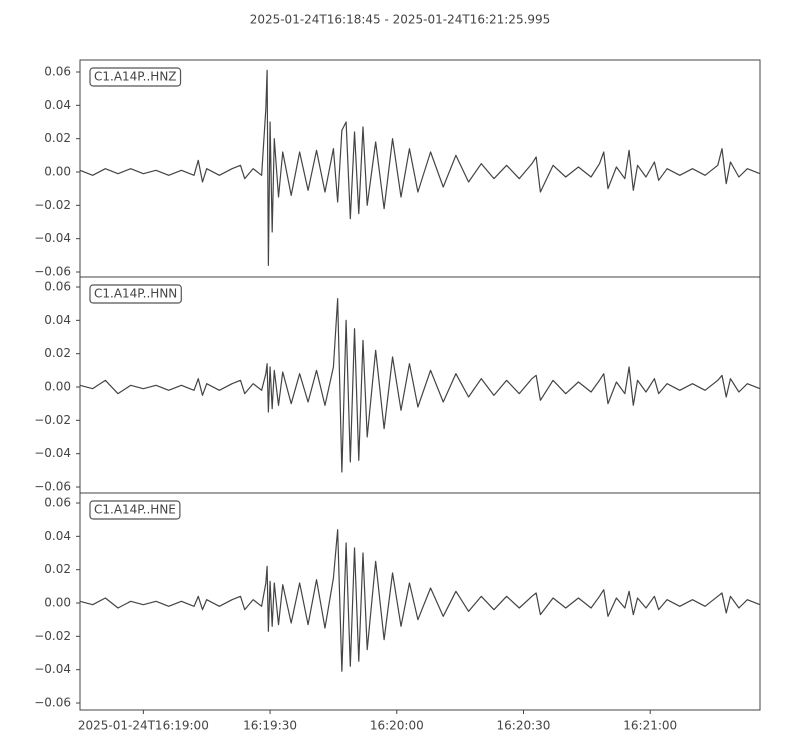  What do you see at coordinates (270, 726) in the screenshot?
I see `x-tick-label: 16:19:30` at bounding box center [270, 726].